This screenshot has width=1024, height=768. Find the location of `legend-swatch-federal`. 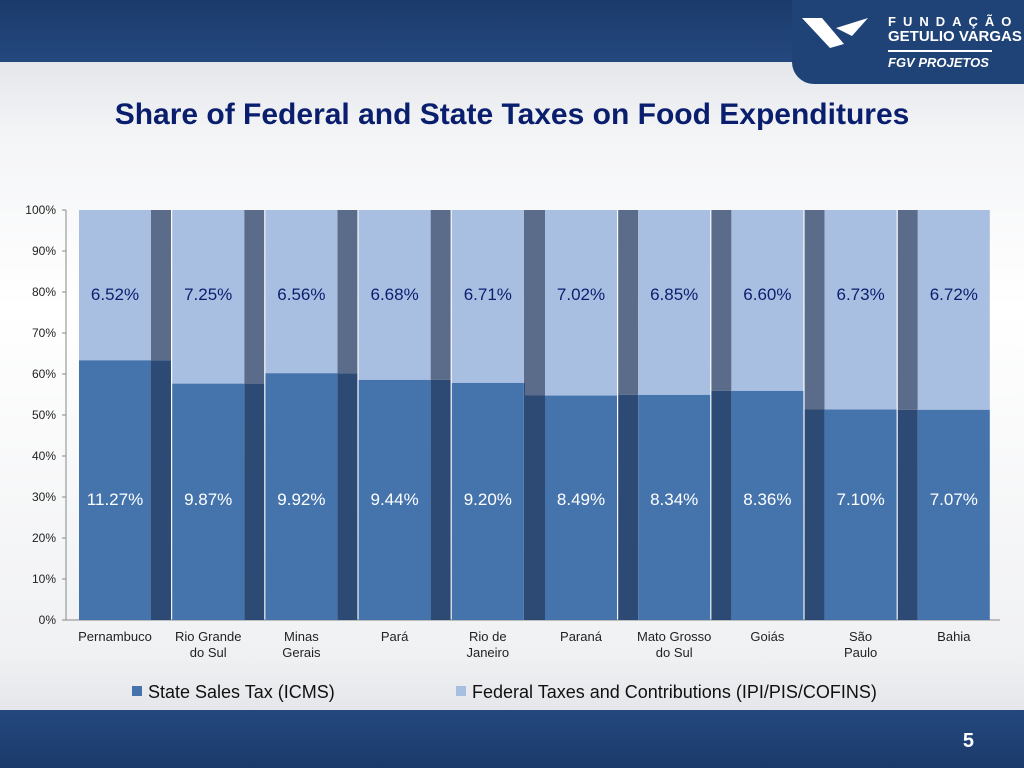

legend-swatch-federal is located at coordinates (461, 691).